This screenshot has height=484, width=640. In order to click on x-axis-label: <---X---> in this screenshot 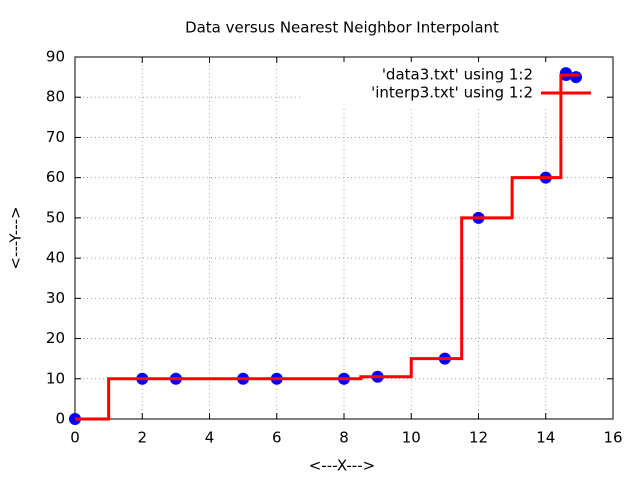, I will do `click(342, 466)`.